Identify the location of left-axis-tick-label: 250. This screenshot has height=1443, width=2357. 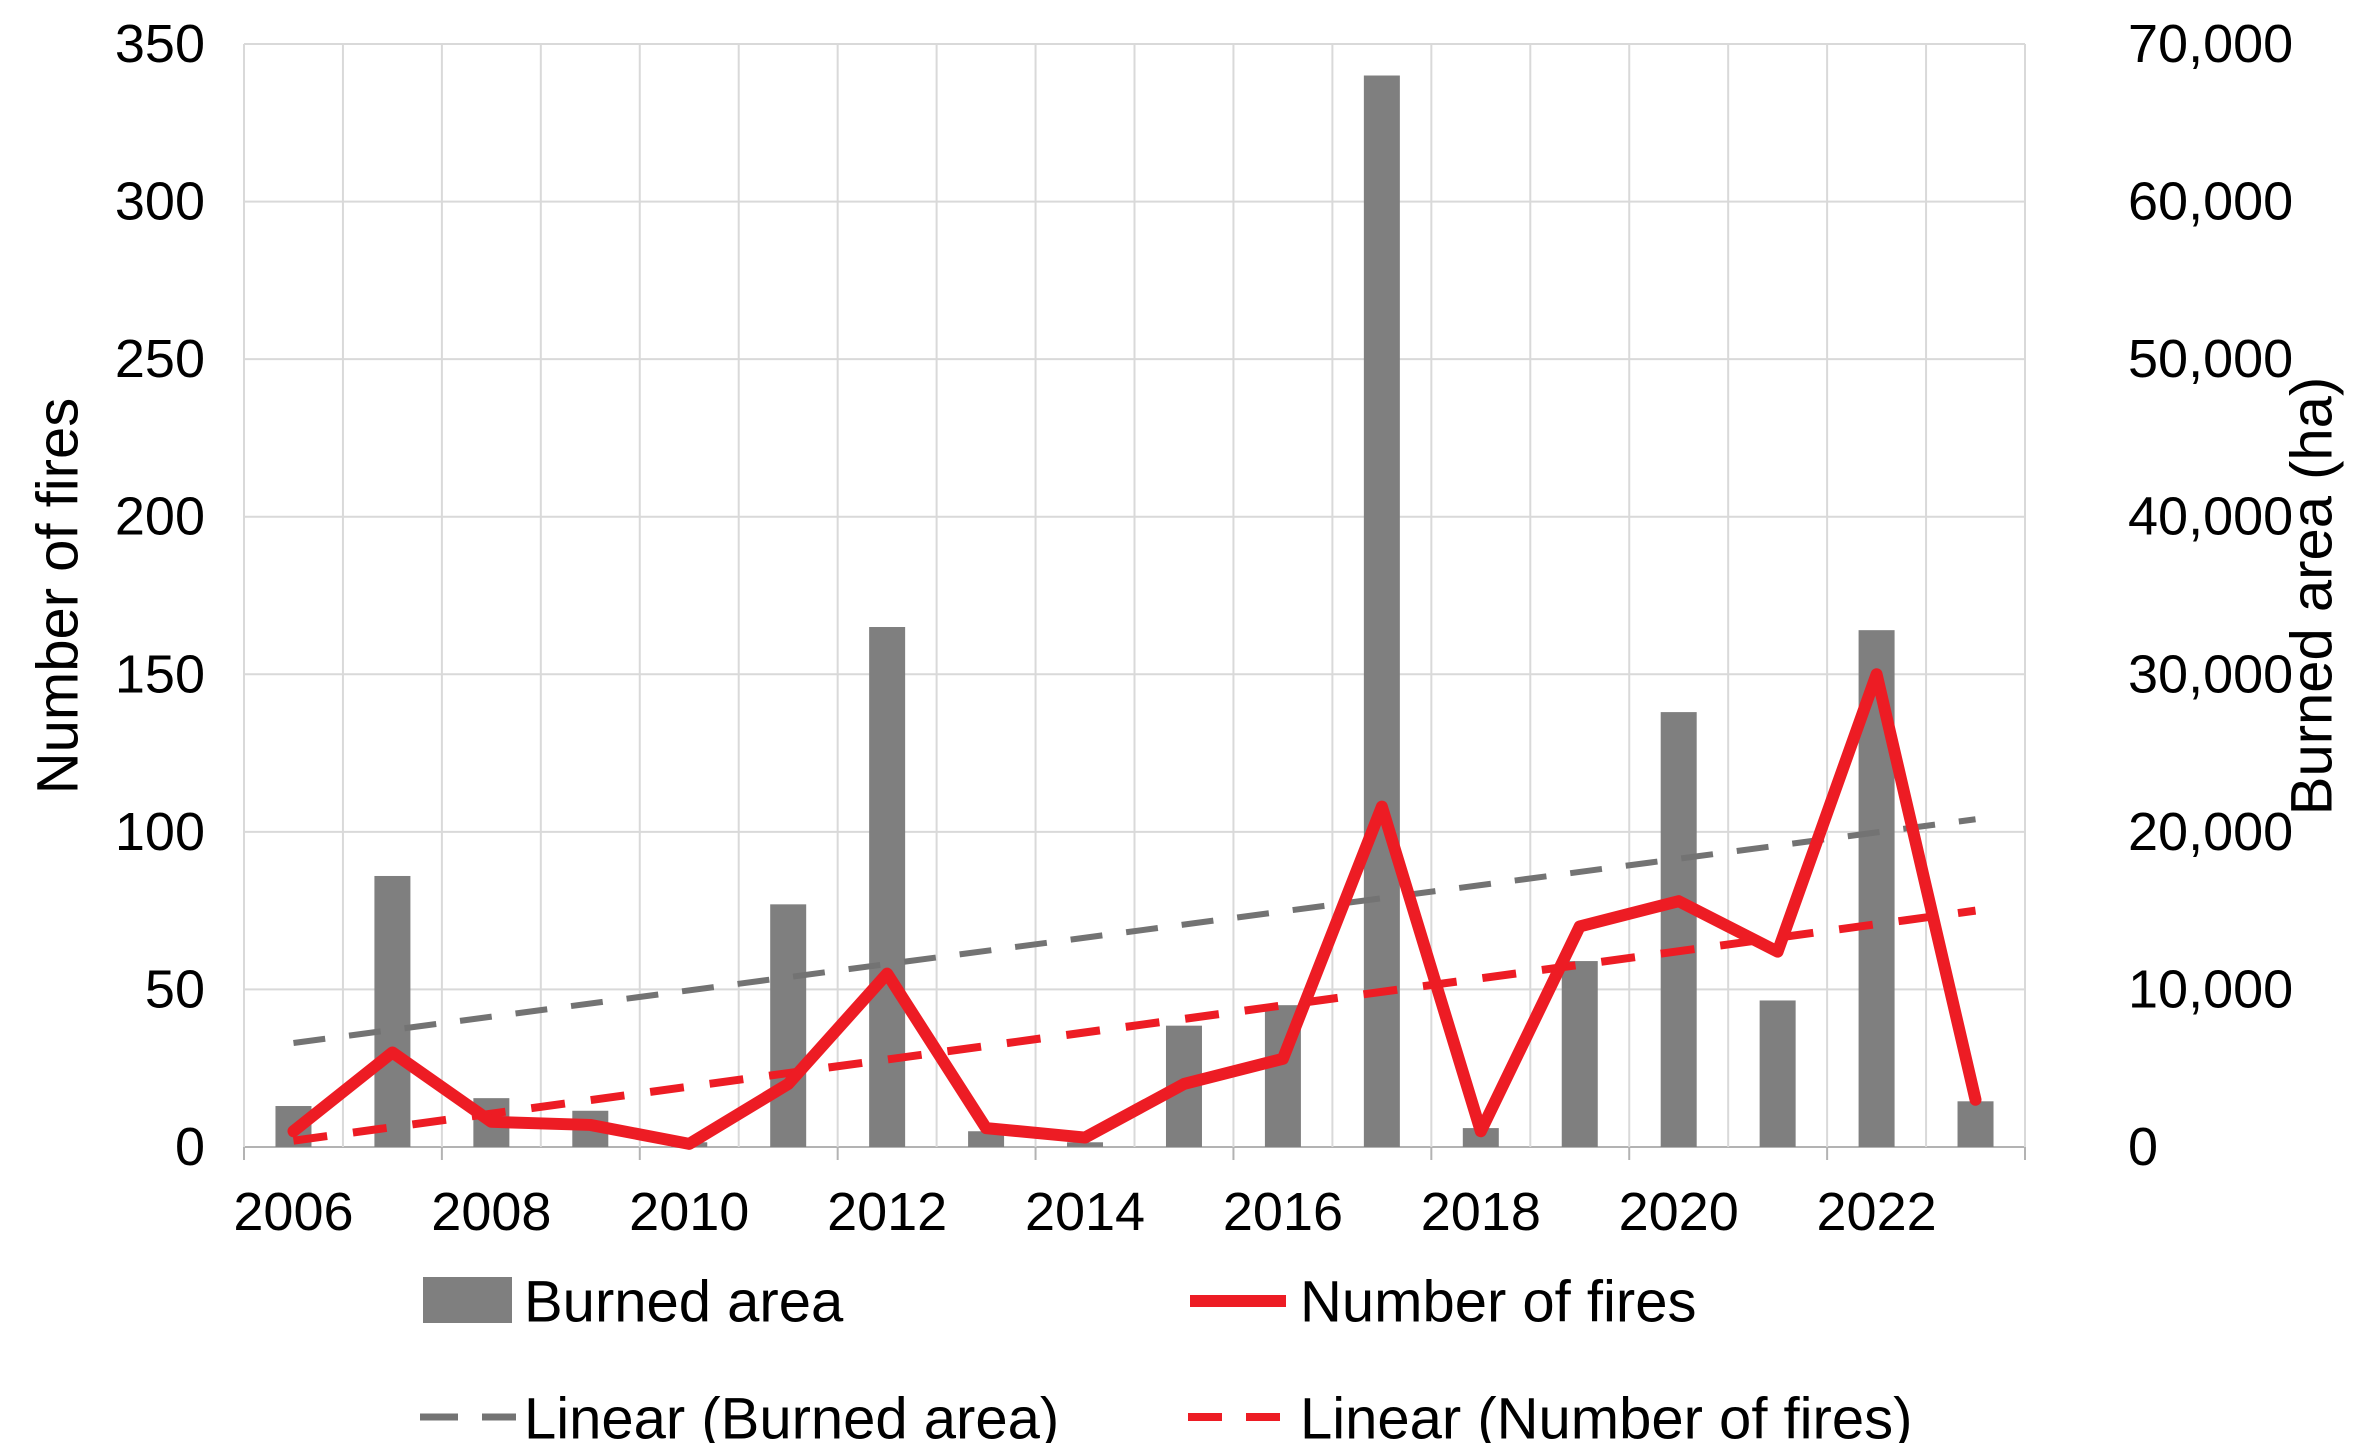
(160, 359).